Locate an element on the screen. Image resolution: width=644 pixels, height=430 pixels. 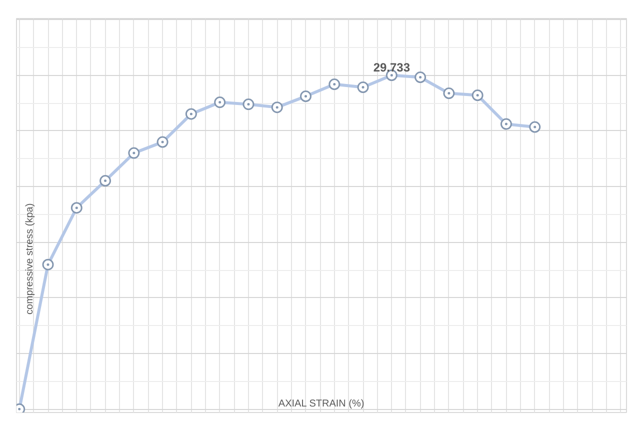
x-axis-title: AXIAL STRAIN (%) is located at coordinates (321, 404).